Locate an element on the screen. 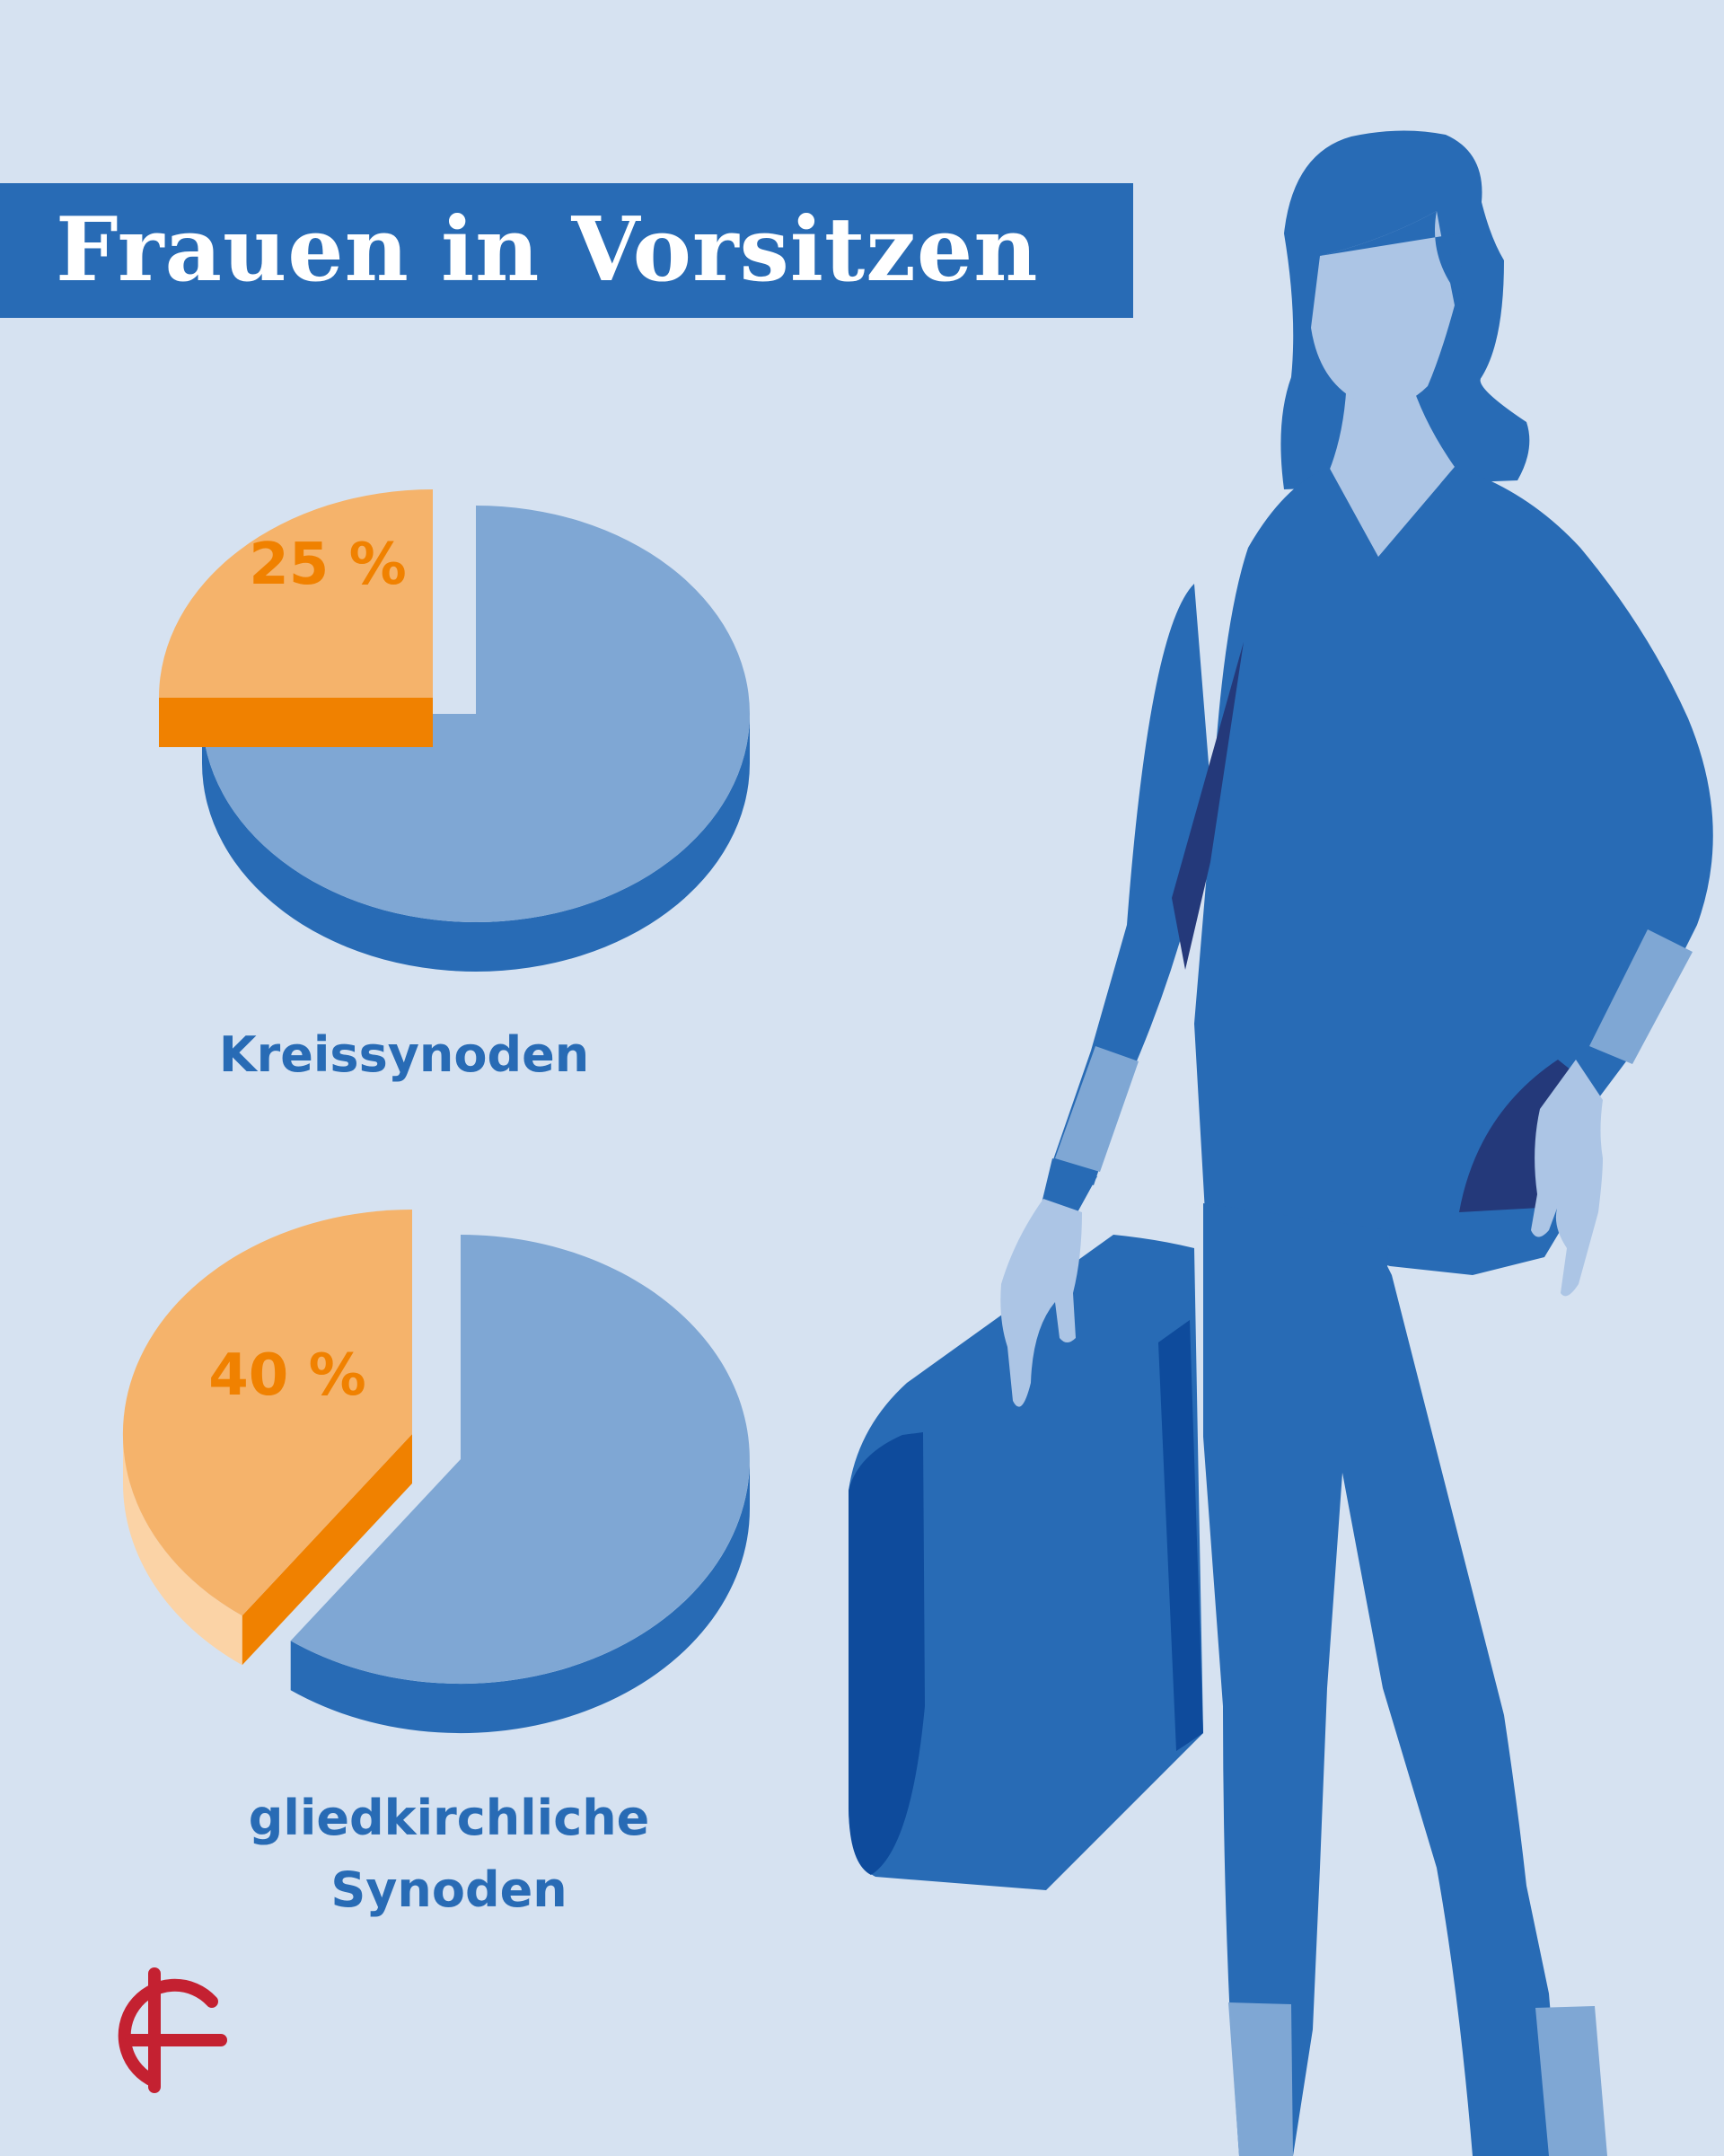 The width and height of the screenshot is (1724, 2156). pie1-percent-label: 25 % is located at coordinates (327, 565).